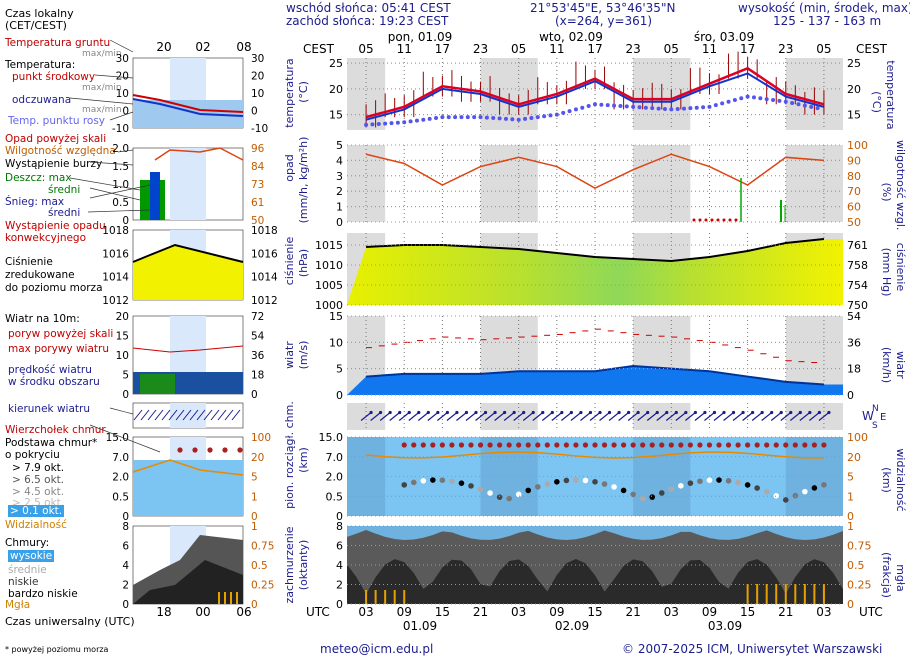 Image resolution: width=910 pixels, height=660 pixels. Describe the element at coordinates (339, 526) in the screenshot. I see `octa-tick-left: 8` at that location.